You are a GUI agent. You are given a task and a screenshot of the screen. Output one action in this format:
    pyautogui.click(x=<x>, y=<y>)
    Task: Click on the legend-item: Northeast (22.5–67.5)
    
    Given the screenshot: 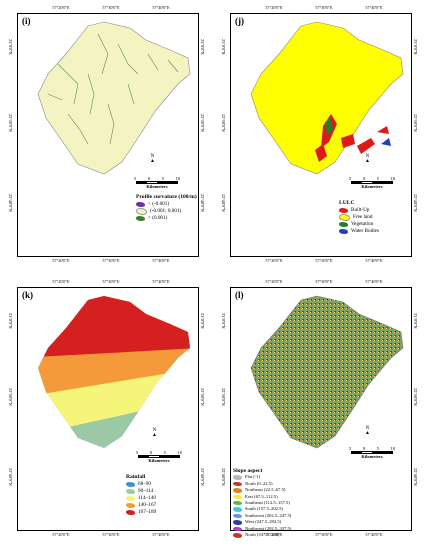 What is the action you would take?
    pyautogui.click(x=262, y=490)
    